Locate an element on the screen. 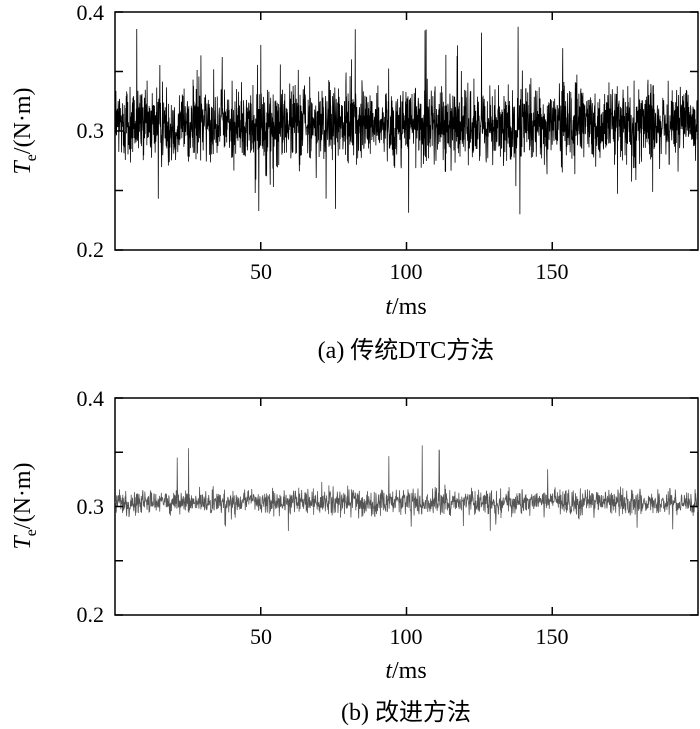 This screenshot has width=700, height=729. panel-b-x-tick-label-2: 150 is located at coordinates (552, 636).